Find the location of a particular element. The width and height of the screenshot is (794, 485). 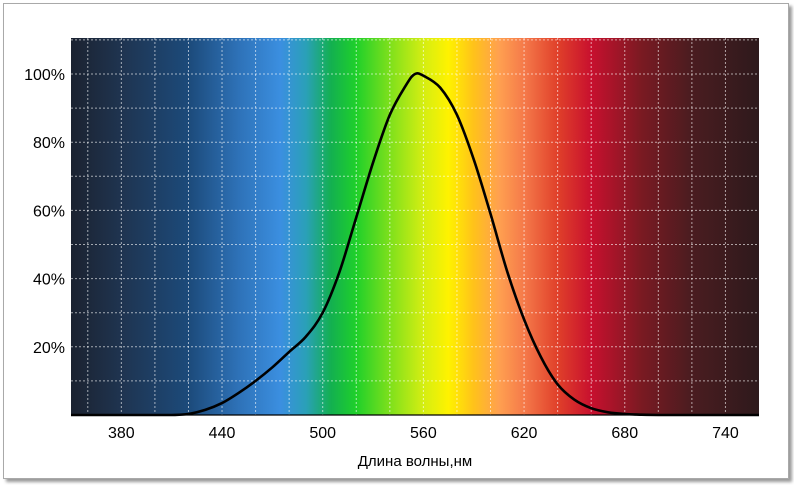

x-tick-label: 500 is located at coordinates (322, 433).